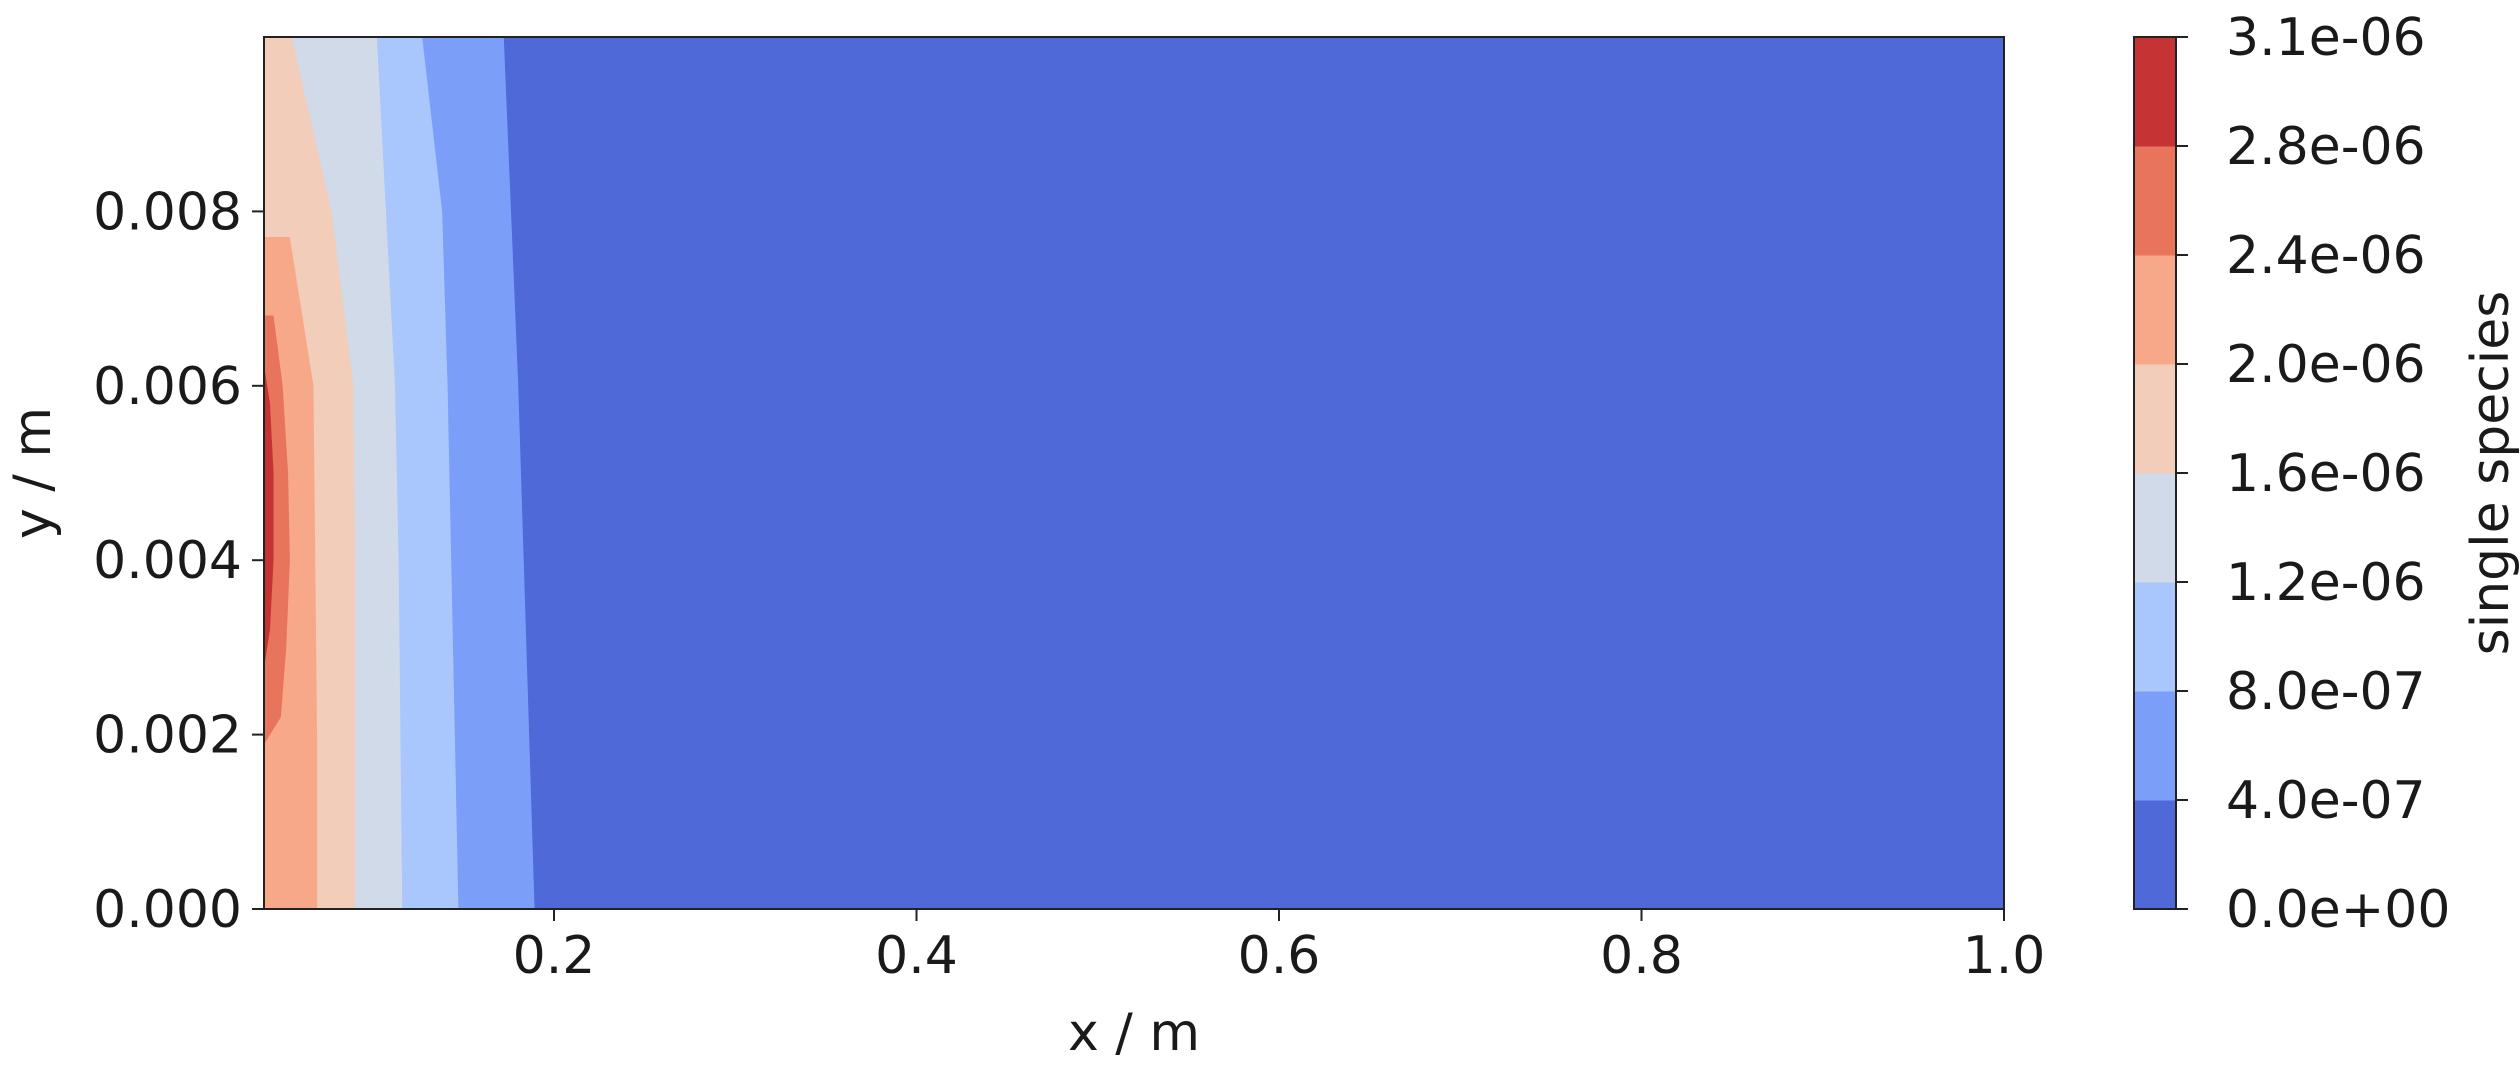 This screenshot has width=2520, height=1080. Describe the element at coordinates (167, 212) in the screenshot. I see `y-tick-label: 0.008` at that location.